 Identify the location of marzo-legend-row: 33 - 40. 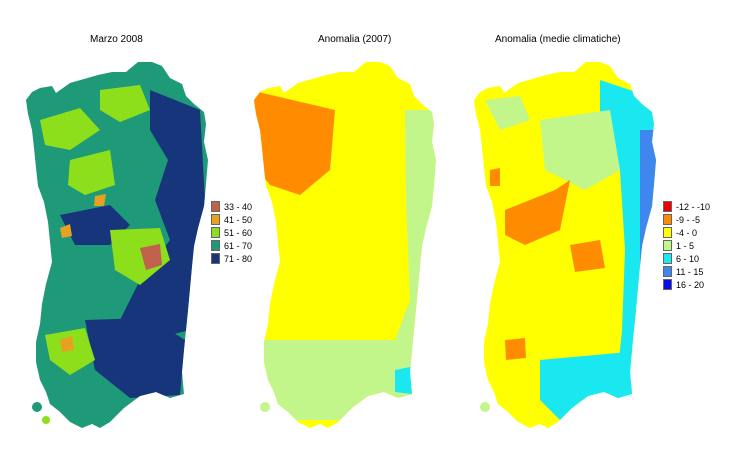
(231, 206).